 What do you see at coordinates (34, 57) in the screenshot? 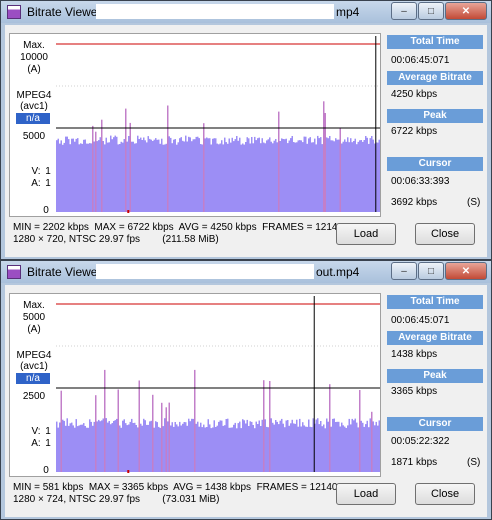
I see `max-value-label: 10000` at bounding box center [34, 57].